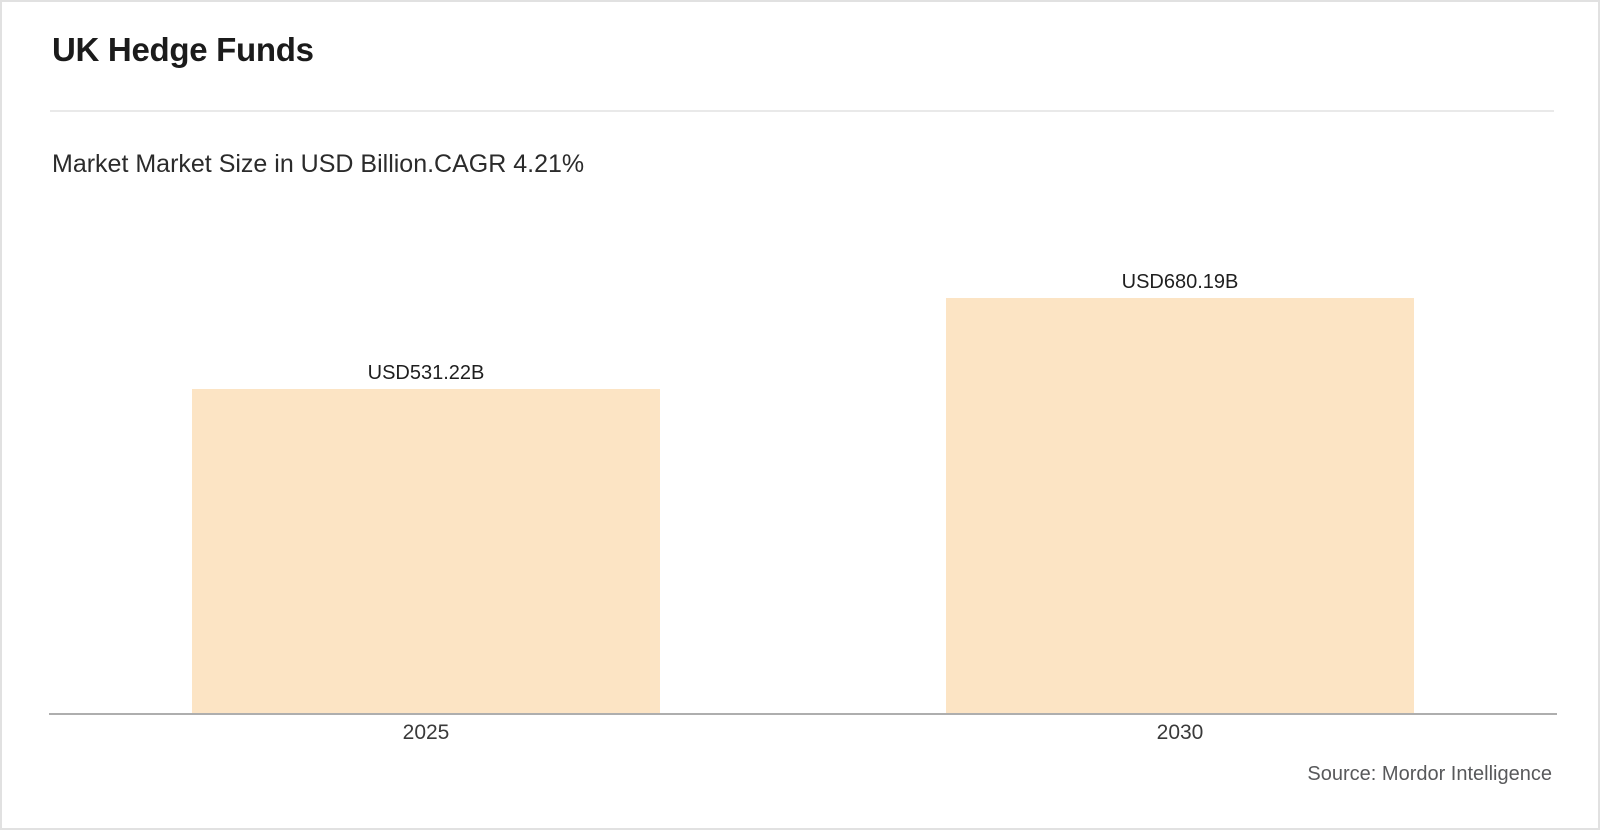  Describe the element at coordinates (802, 111) in the screenshot. I see `header-divider` at that location.